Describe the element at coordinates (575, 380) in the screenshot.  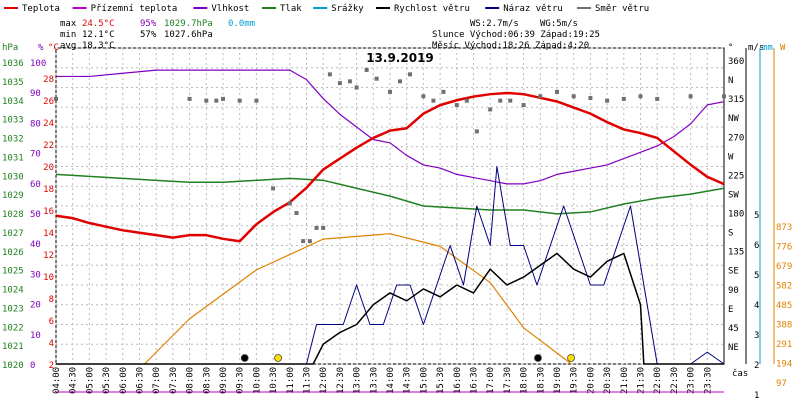
I see `tick-label-time: 19:30` at that location.